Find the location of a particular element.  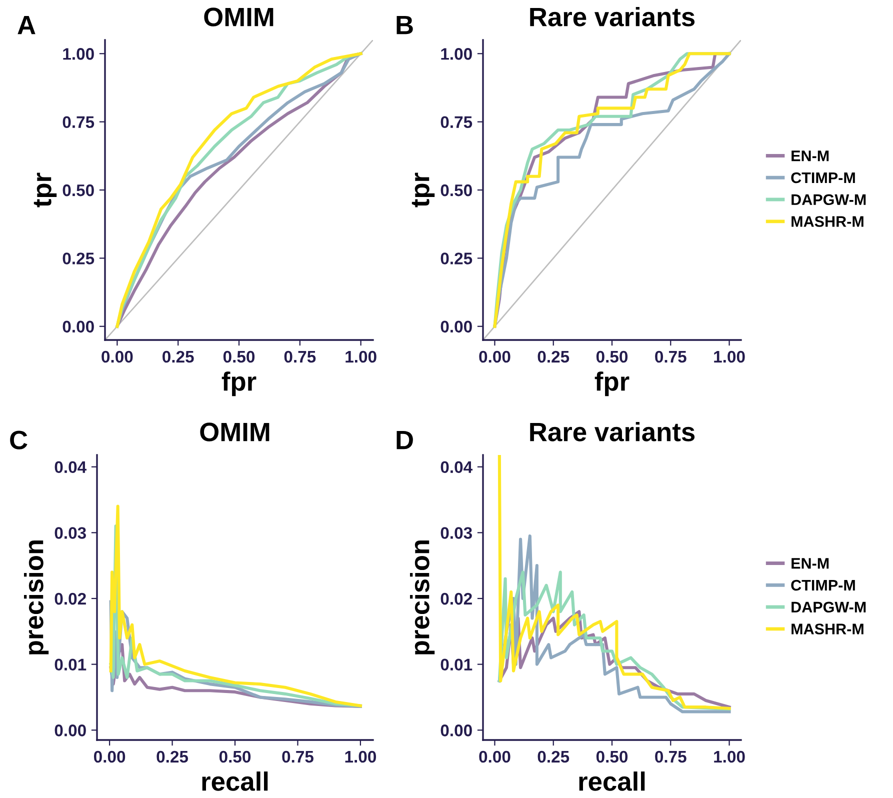

text: C is located at coordinates (19, 440).